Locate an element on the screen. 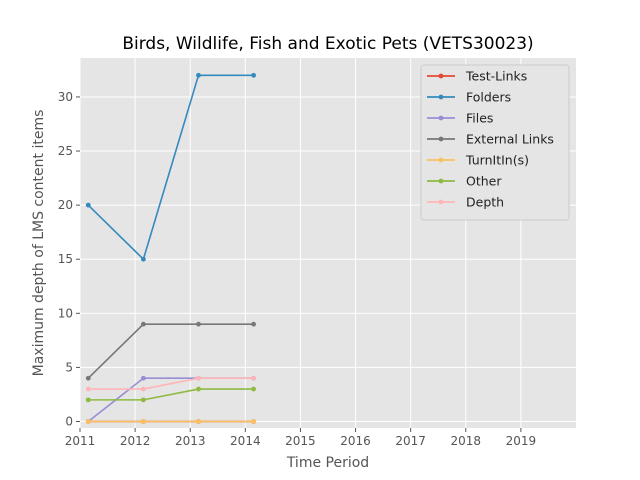  series-line-other is located at coordinates (171, 394).